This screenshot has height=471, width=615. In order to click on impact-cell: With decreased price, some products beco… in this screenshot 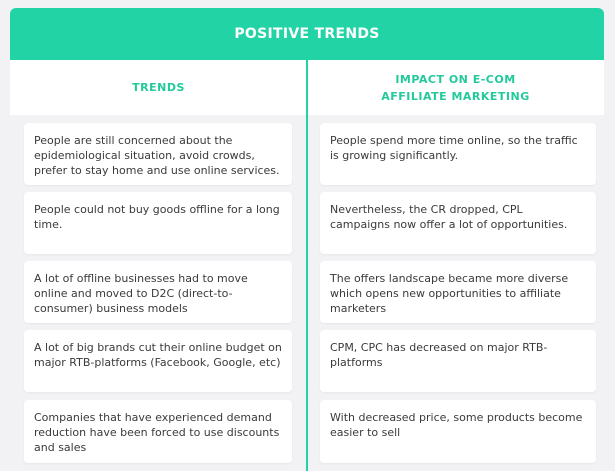, I will do `click(458, 431)`.